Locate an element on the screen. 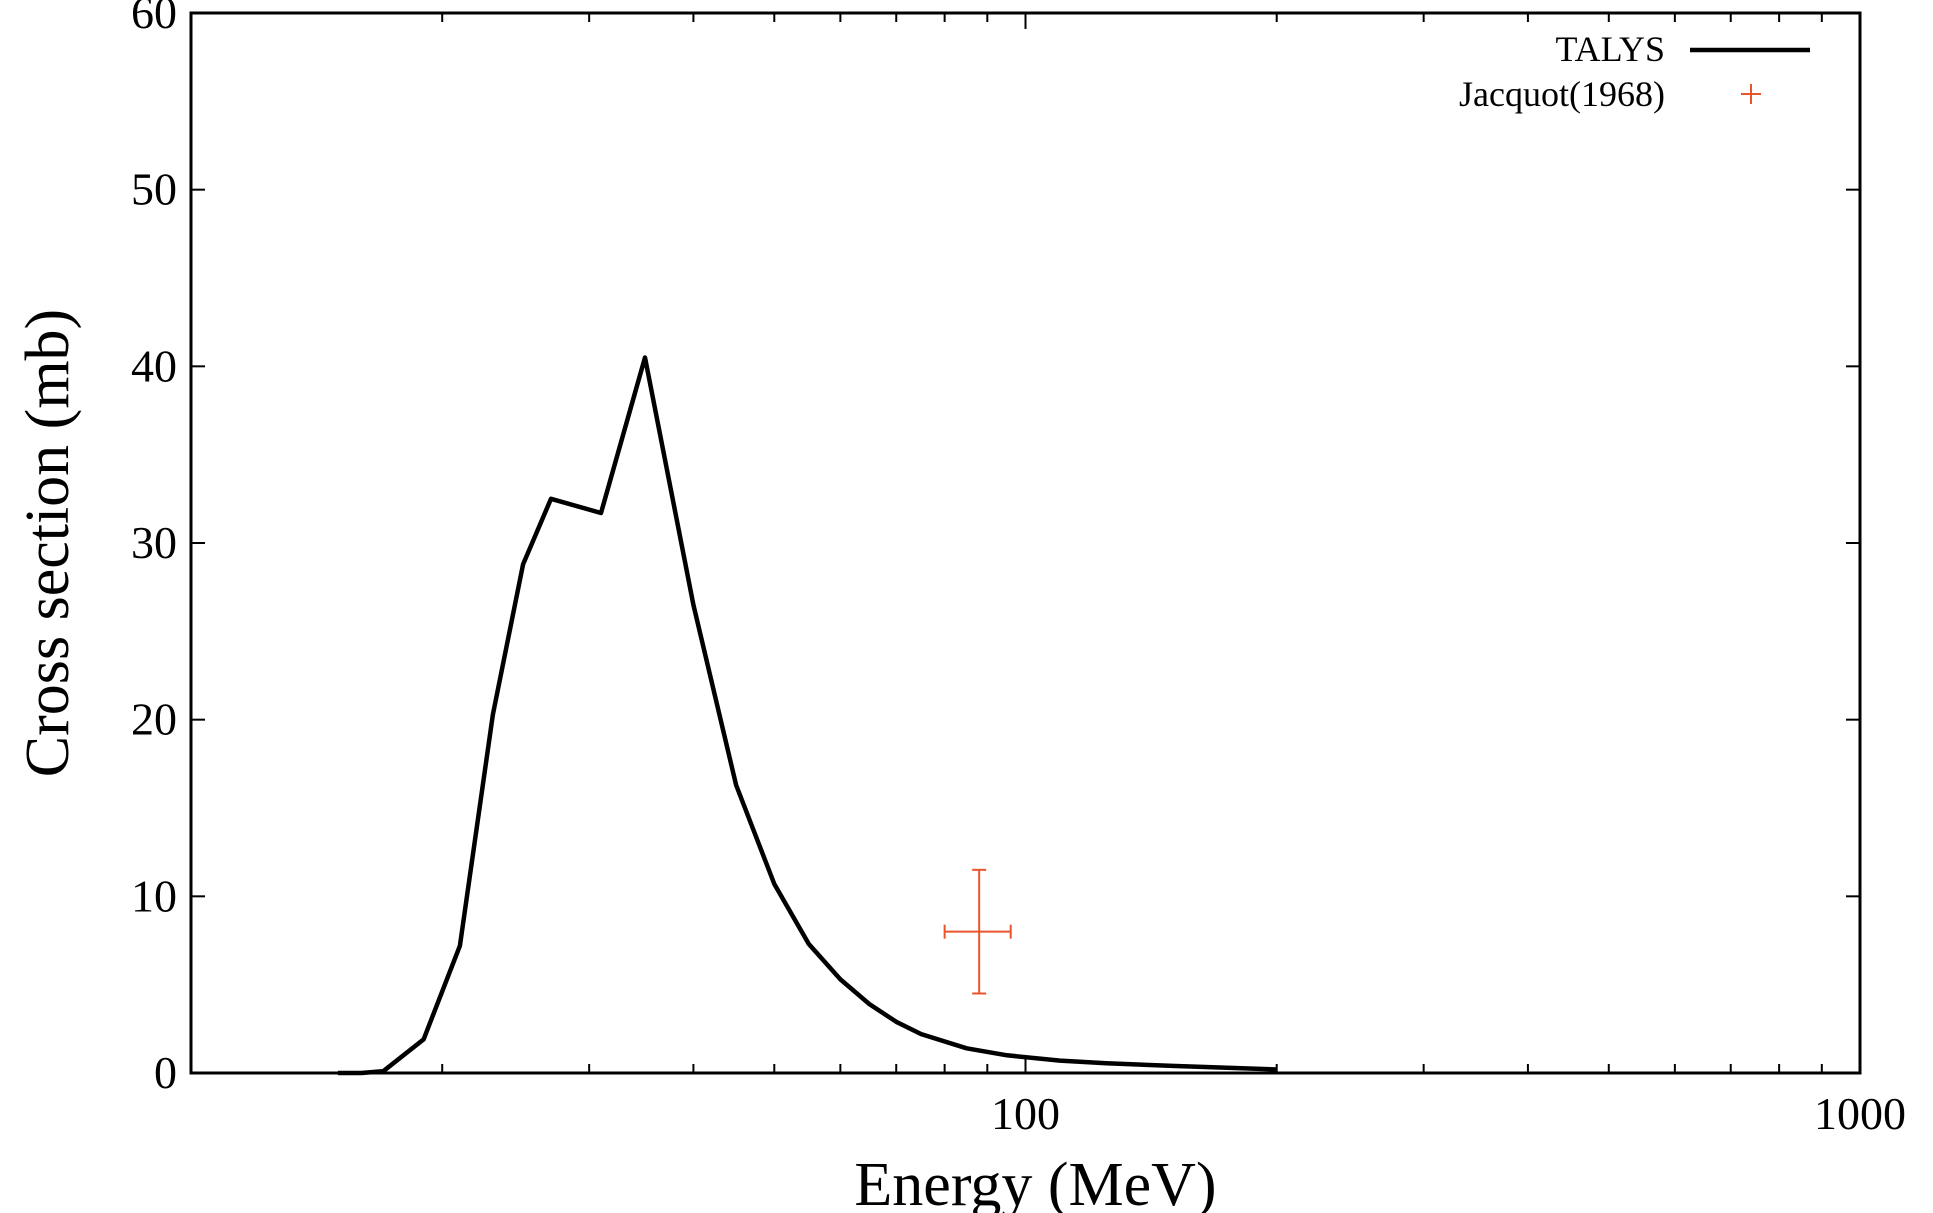 This screenshot has width=1933, height=1213. y-axis-title: Cross section (mb) is located at coordinates (48, 543).